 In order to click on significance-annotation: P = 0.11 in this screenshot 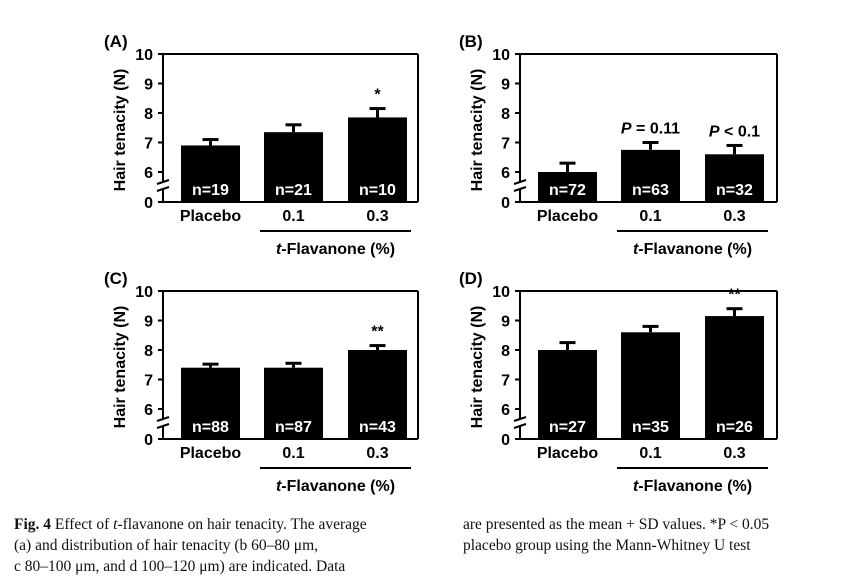, I will do `click(650, 129)`.